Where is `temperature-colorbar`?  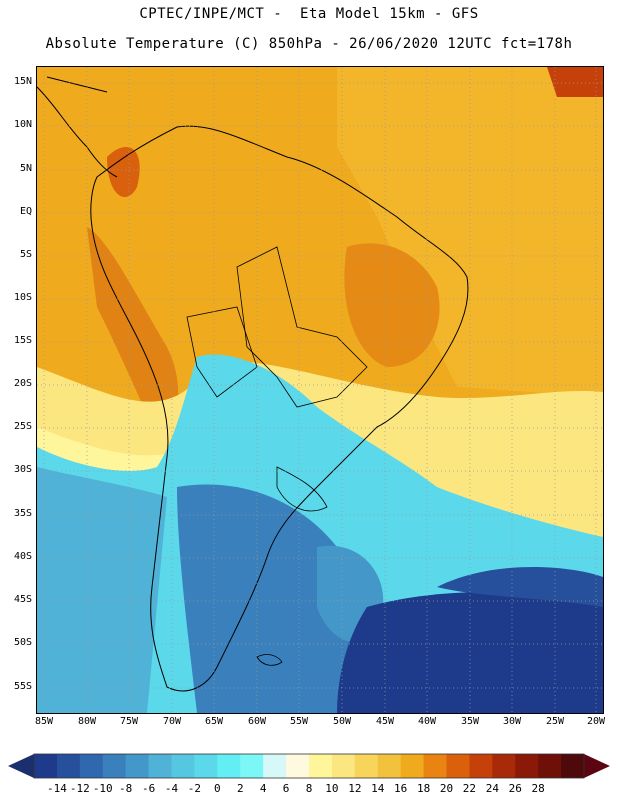 temperature-colorbar is located at coordinates (309, 766).